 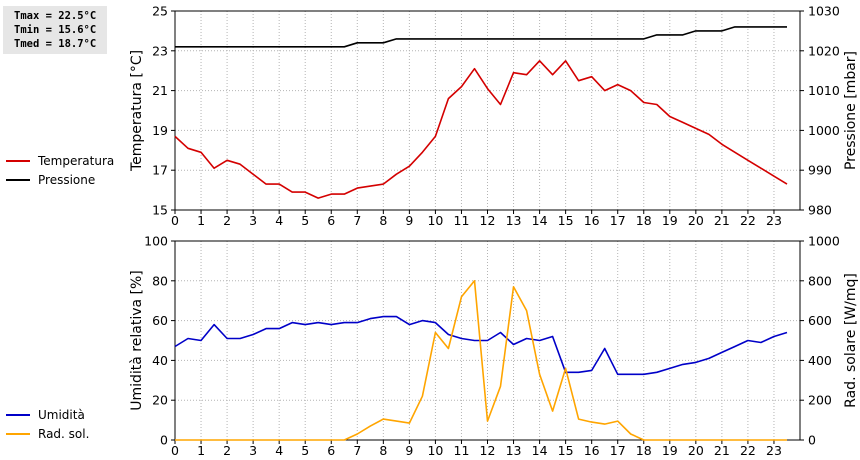 I want to click on panel2-x-tick-label: 2, so click(x=227, y=450).